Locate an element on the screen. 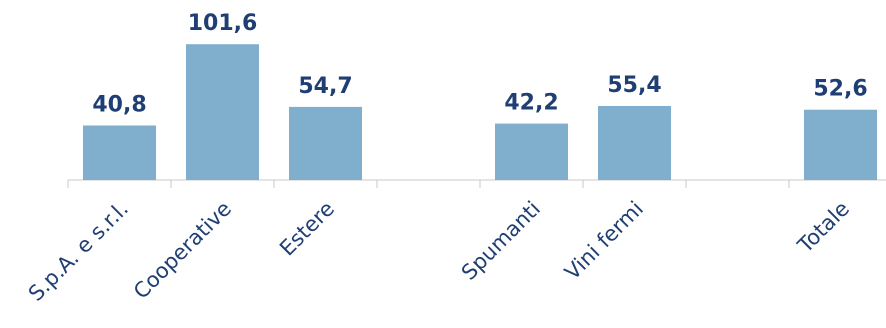  data-label: 55,4 is located at coordinates (634, 85).